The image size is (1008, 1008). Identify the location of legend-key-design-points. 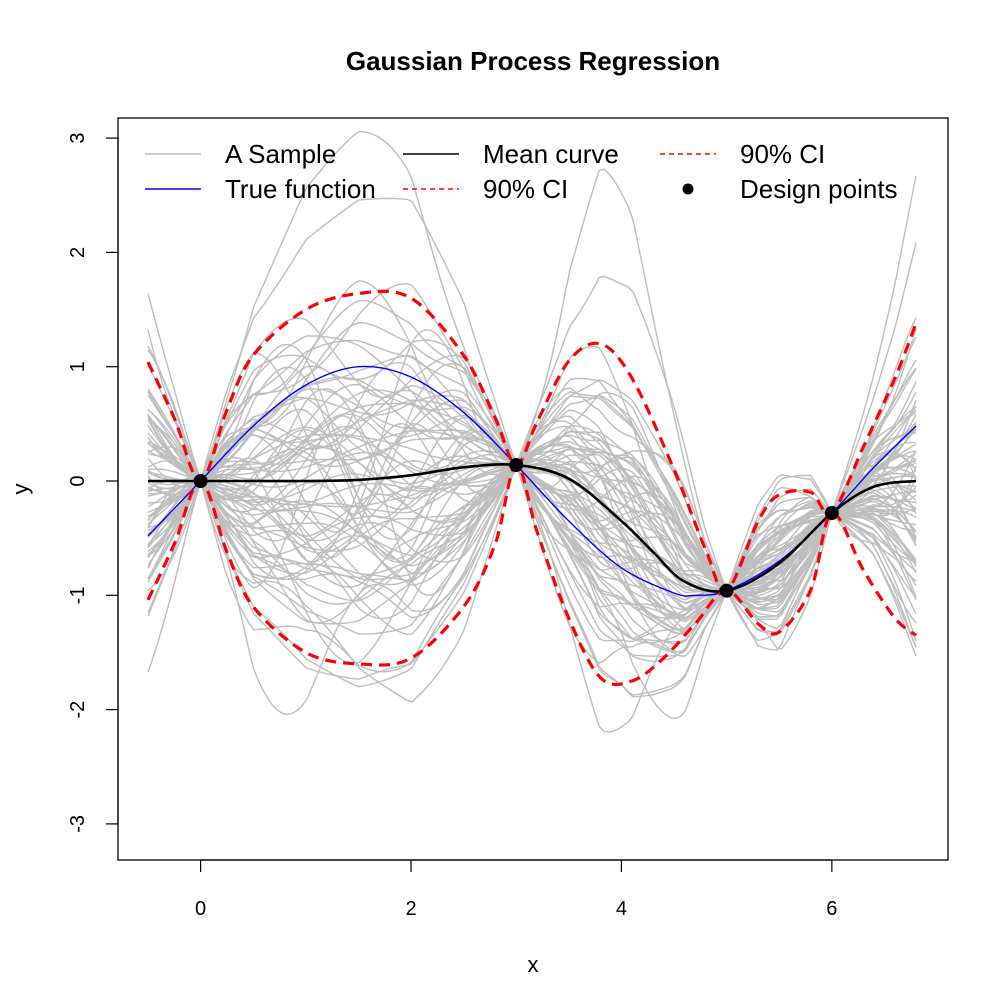
(688, 189).